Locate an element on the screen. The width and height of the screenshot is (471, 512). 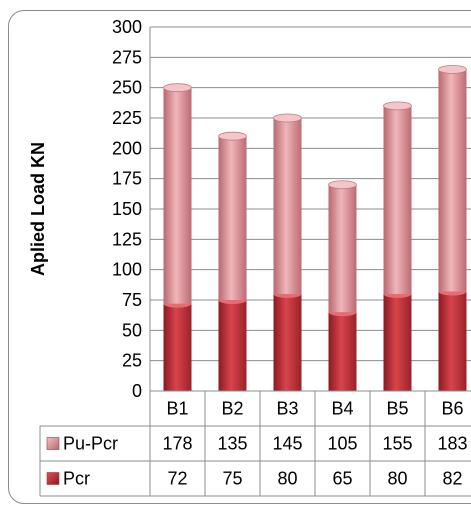
x-category-label: B5 is located at coordinates (397, 409).